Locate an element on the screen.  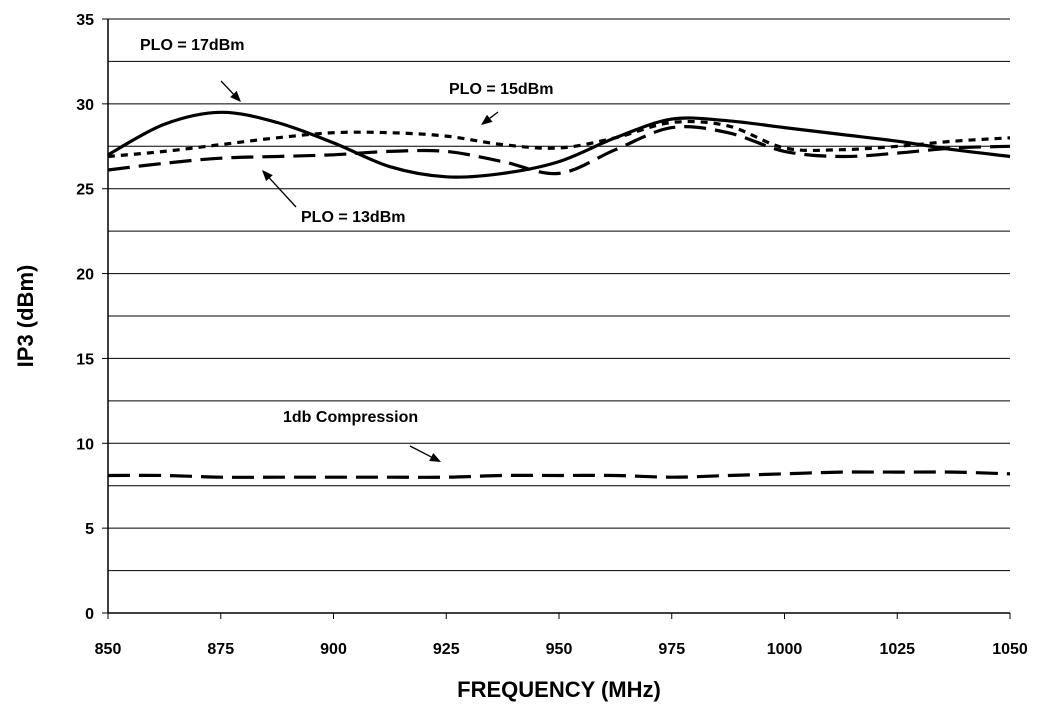
x-tick-label: 950 is located at coordinates (559, 649).